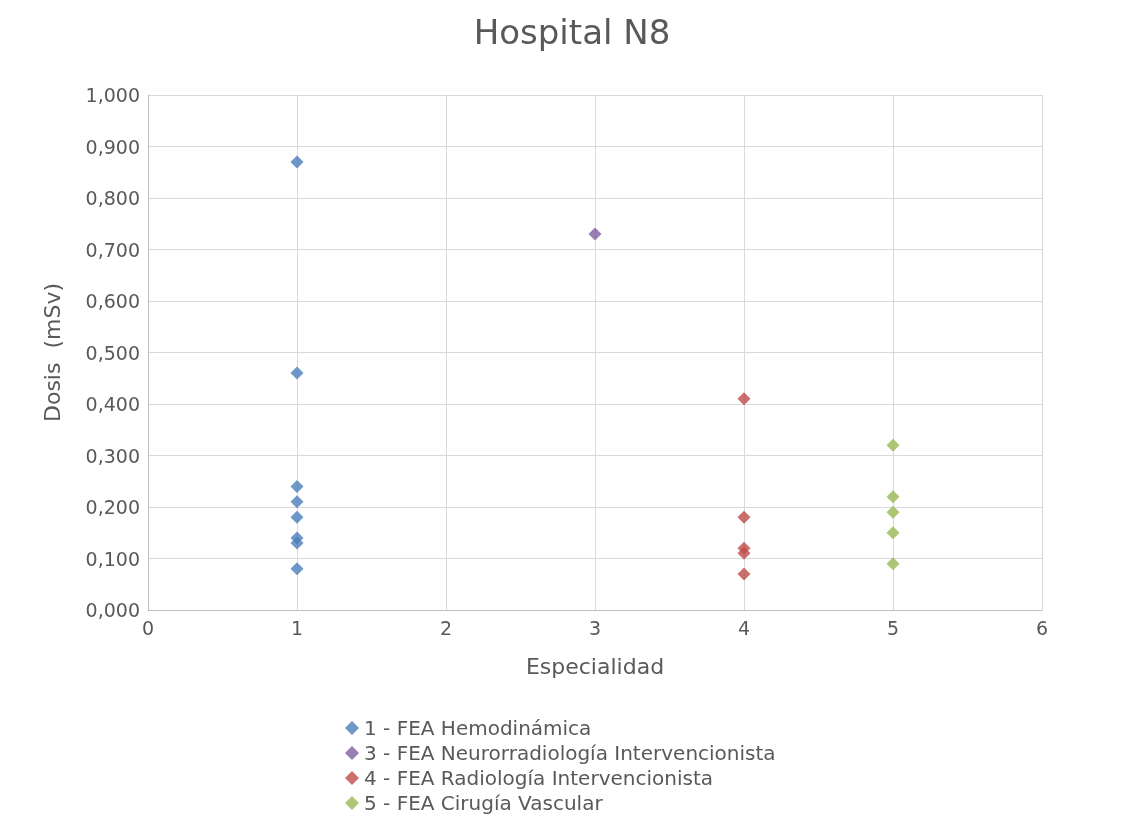 Image resolution: width=1144 pixels, height=826 pixels. I want to click on y-tick-label: 0,800, so click(112, 198).